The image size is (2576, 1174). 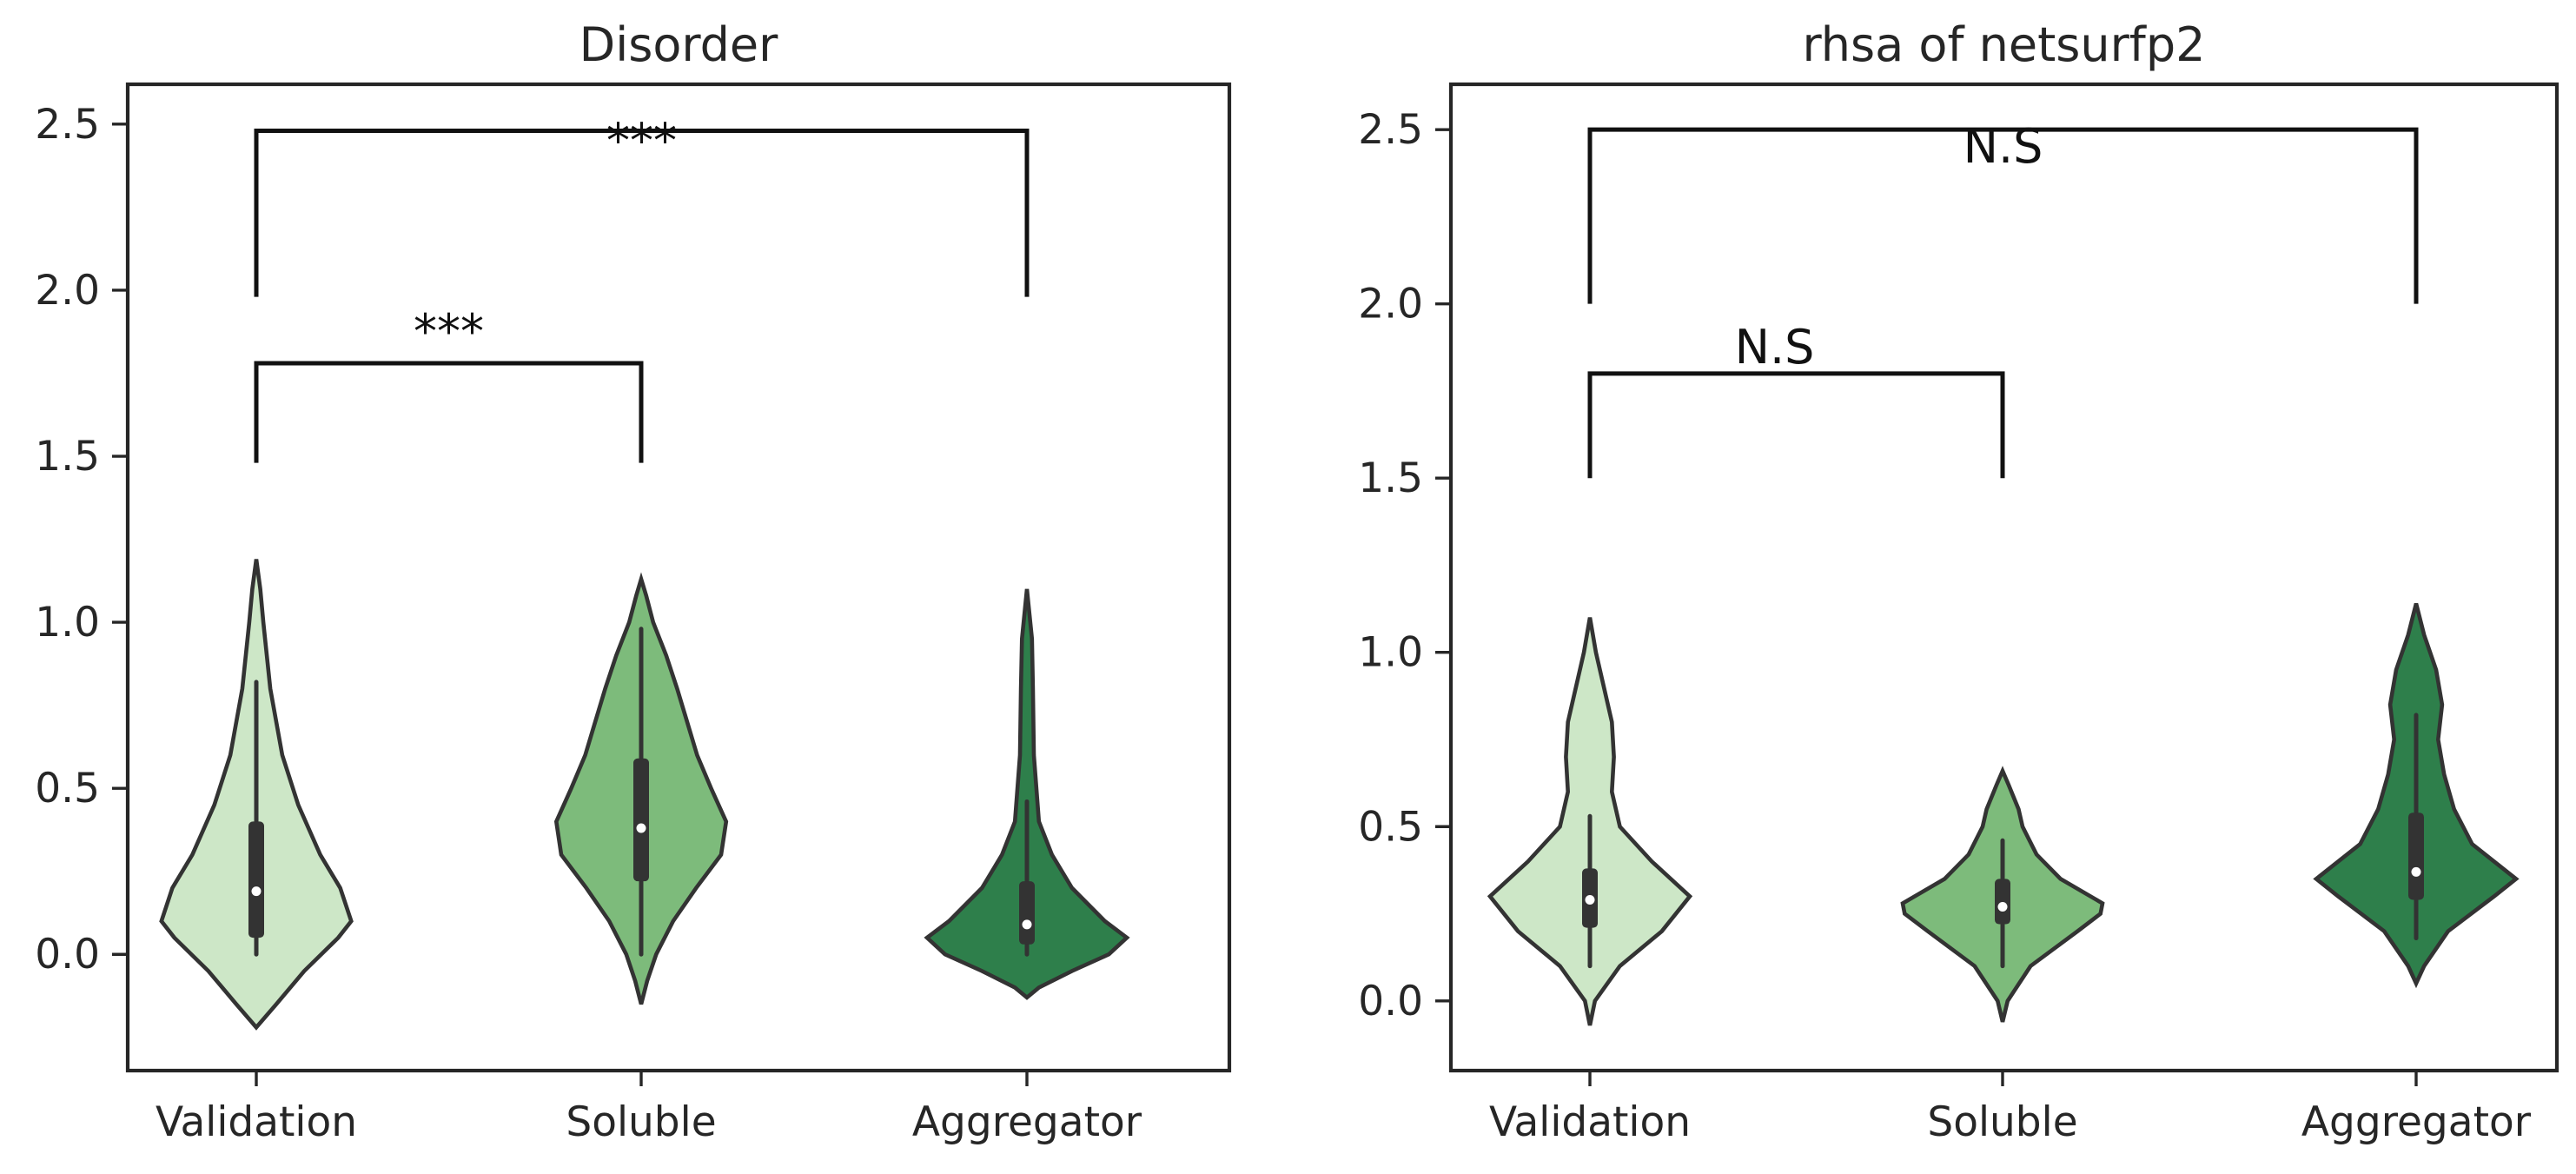 What do you see at coordinates (1027, 794) in the screenshot?
I see `violin-aggregator` at bounding box center [1027, 794].